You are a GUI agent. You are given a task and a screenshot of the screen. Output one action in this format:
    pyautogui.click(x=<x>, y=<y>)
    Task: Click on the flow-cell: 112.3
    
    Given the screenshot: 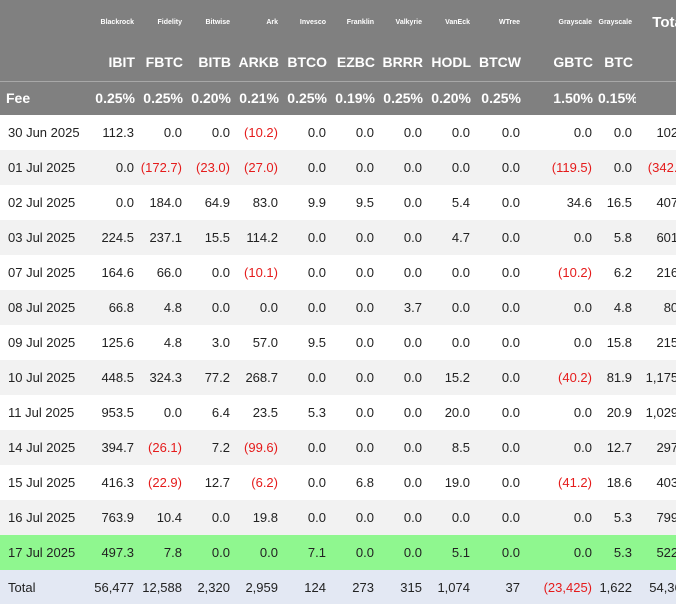 What is the action you would take?
    pyautogui.click(x=118, y=132)
    